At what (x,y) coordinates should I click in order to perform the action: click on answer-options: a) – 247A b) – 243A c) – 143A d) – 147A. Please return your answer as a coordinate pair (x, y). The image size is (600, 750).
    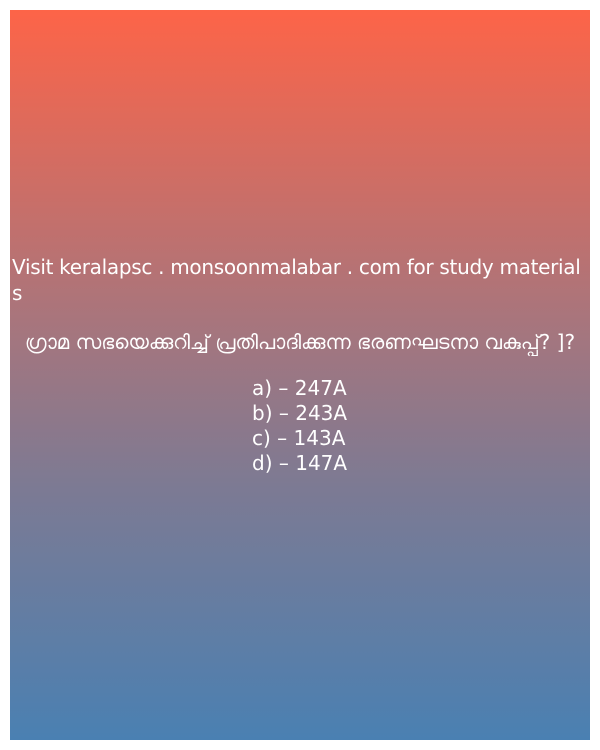
    Looking at the image, I should click on (299, 426).